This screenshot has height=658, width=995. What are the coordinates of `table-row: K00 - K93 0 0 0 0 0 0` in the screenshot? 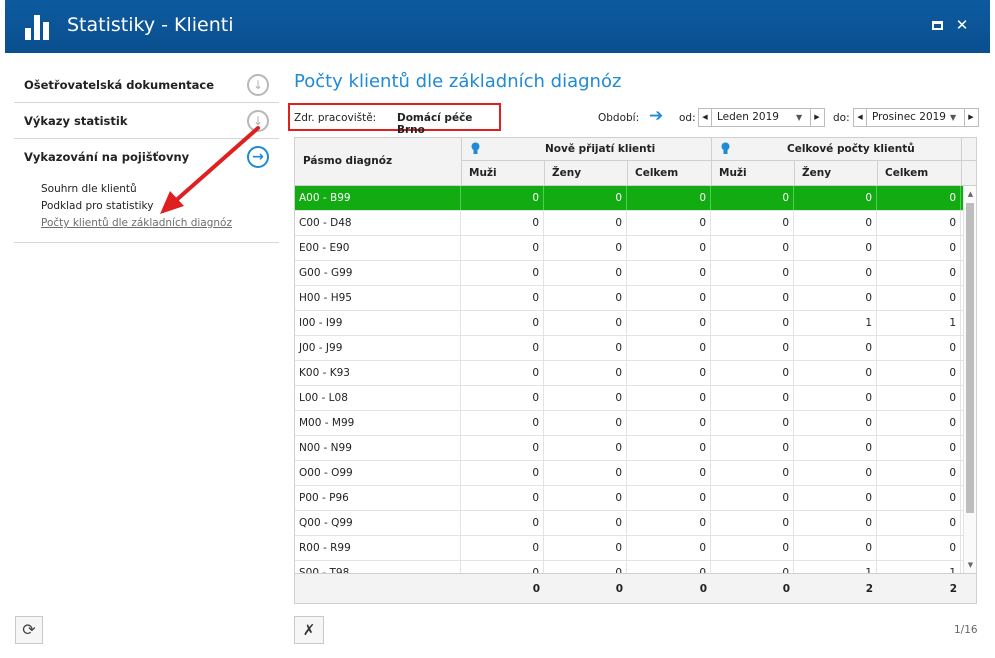 It's located at (629, 373).